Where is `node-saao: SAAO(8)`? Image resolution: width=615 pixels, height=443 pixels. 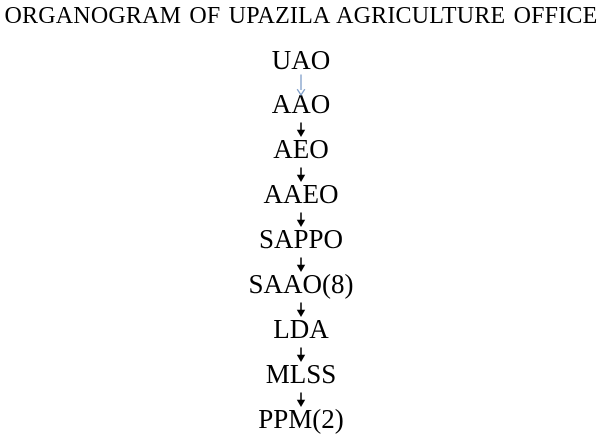
node-saao: SAAO(8) is located at coordinates (301, 284).